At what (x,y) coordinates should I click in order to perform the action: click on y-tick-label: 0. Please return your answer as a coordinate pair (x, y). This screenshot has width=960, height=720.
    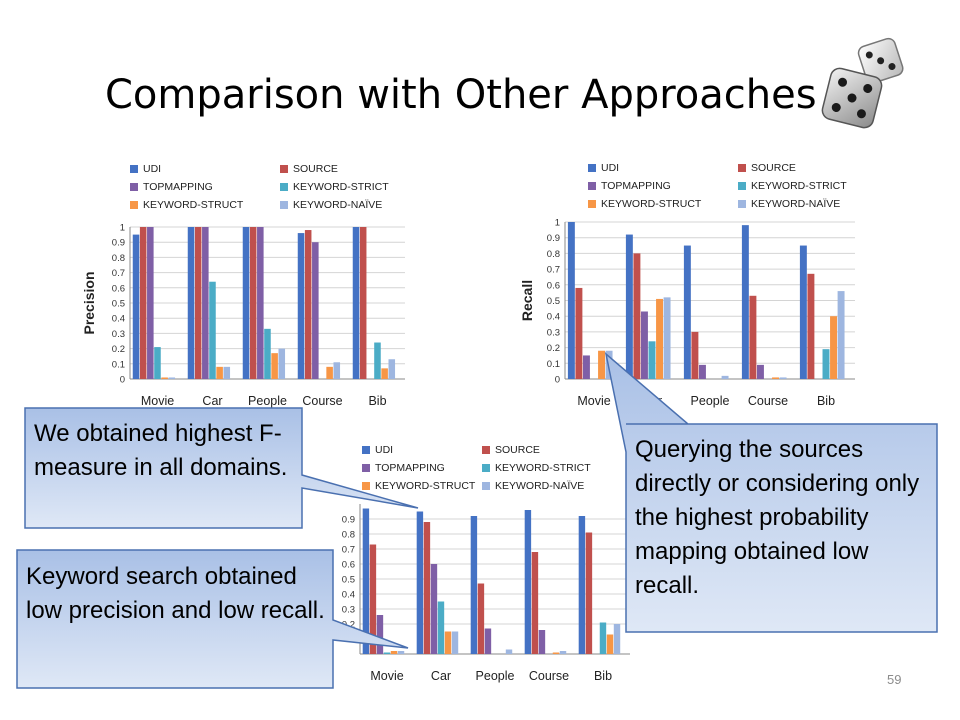
    Looking at the image, I should click on (122, 380).